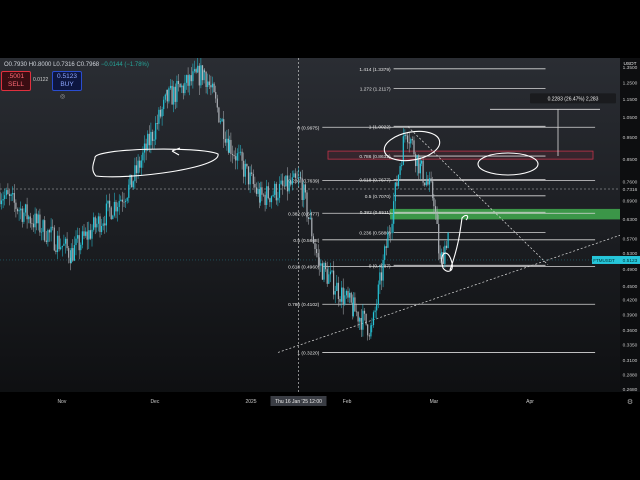 The width and height of the screenshot is (640, 480). I want to click on settings-gear-icon: ⚙, so click(630, 402).